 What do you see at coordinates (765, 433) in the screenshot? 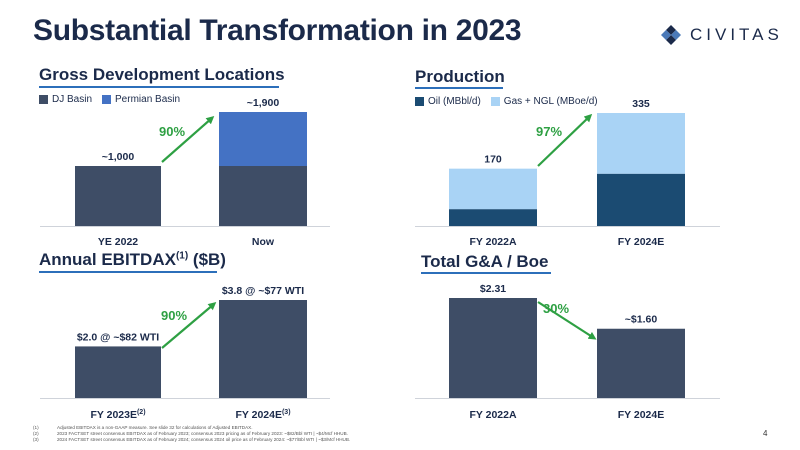
I see `page-number: 4` at bounding box center [765, 433].